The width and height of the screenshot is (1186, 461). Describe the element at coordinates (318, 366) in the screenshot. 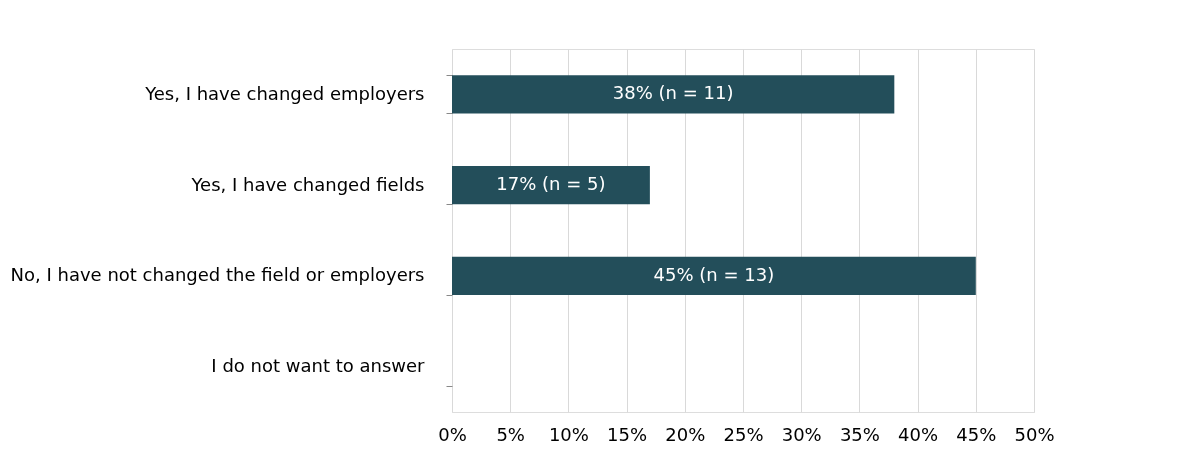

I see `y-tick-label: I do not want to answer` at that location.